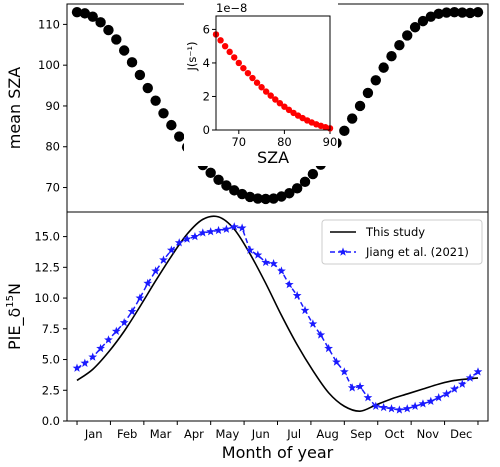 Image resolution: width=500 pixels, height=467 pixels. I want to click on sza-y-tick-label: 80, so click(52, 147).